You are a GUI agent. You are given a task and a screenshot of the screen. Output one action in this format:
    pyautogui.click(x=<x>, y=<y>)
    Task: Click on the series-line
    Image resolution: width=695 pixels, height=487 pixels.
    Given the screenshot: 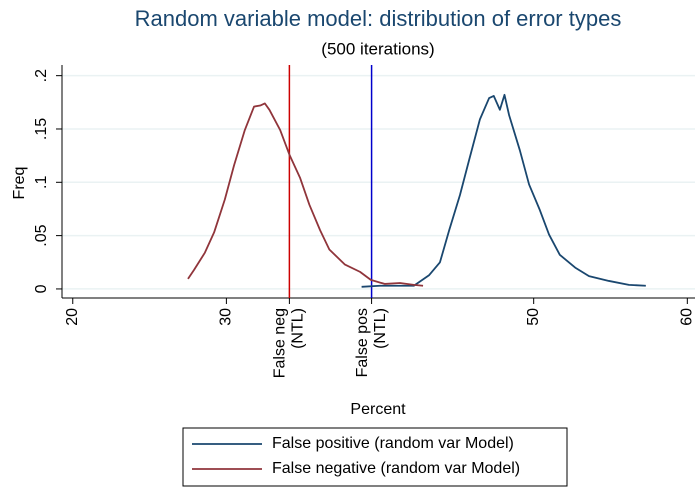 What is the action you would take?
    pyautogui.click(x=305, y=194)
    